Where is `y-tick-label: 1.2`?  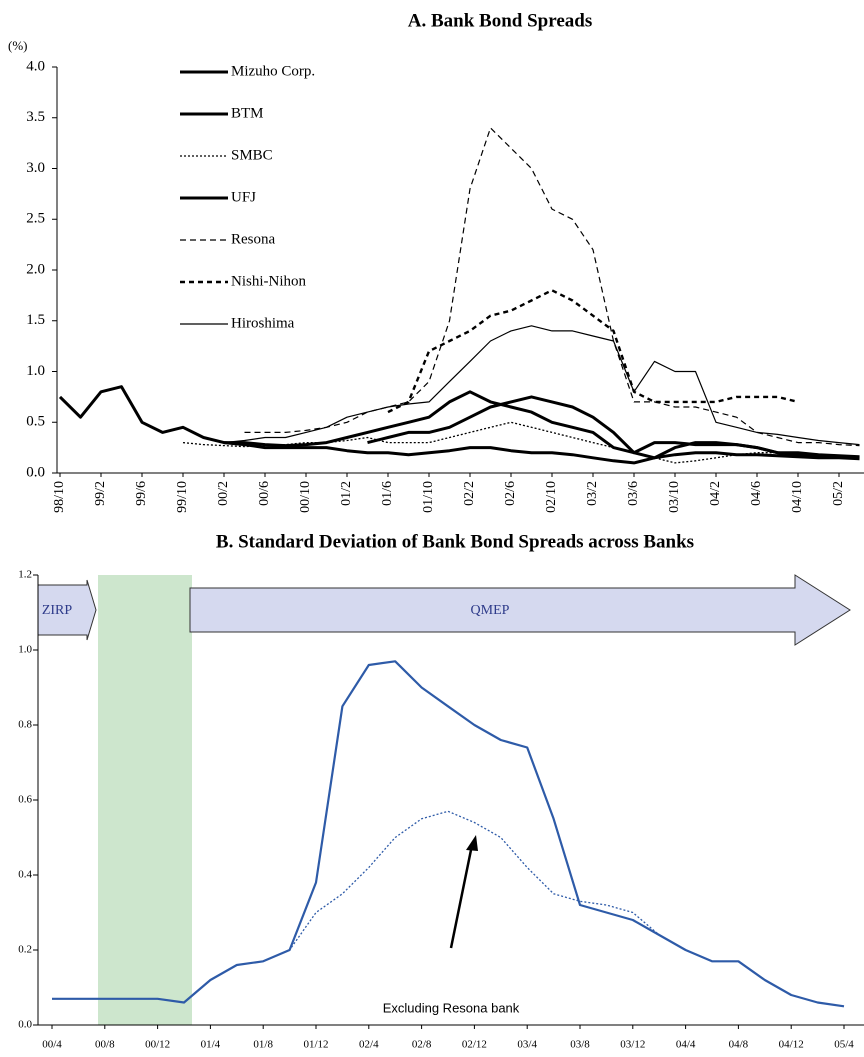 y-tick-label: 1.2 is located at coordinates (25, 575).